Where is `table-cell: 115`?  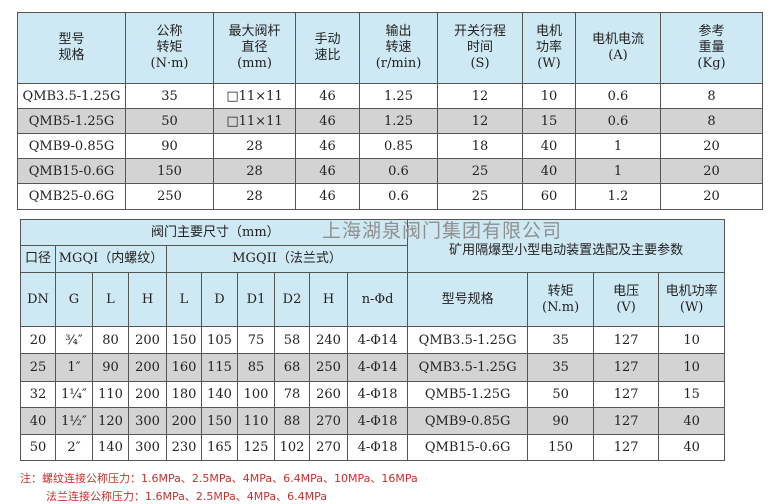 table-cell: 115 is located at coordinates (219, 367).